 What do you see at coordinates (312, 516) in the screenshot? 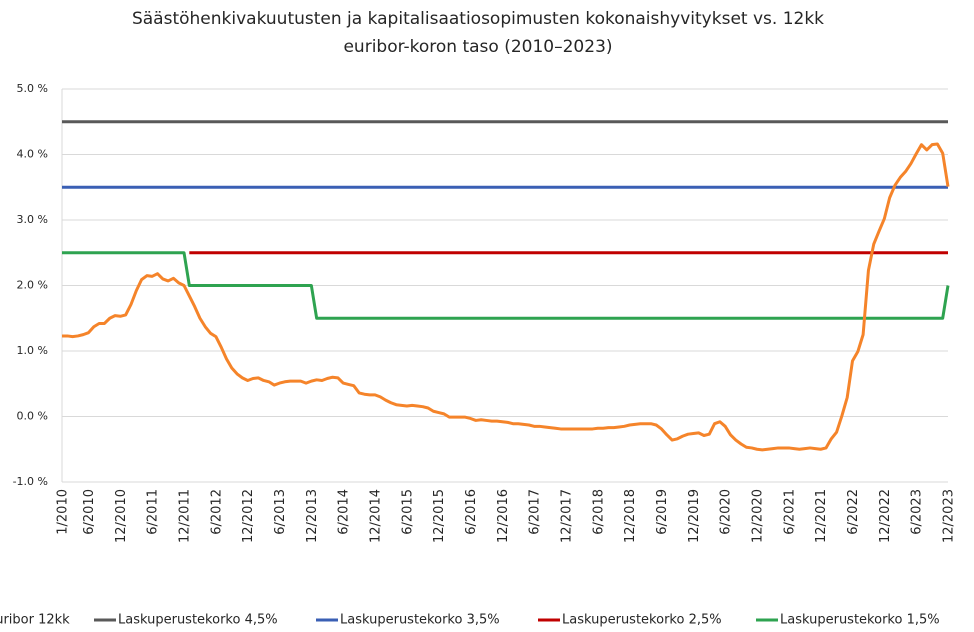
I see `x-tick-label: 12/2013` at bounding box center [312, 516].